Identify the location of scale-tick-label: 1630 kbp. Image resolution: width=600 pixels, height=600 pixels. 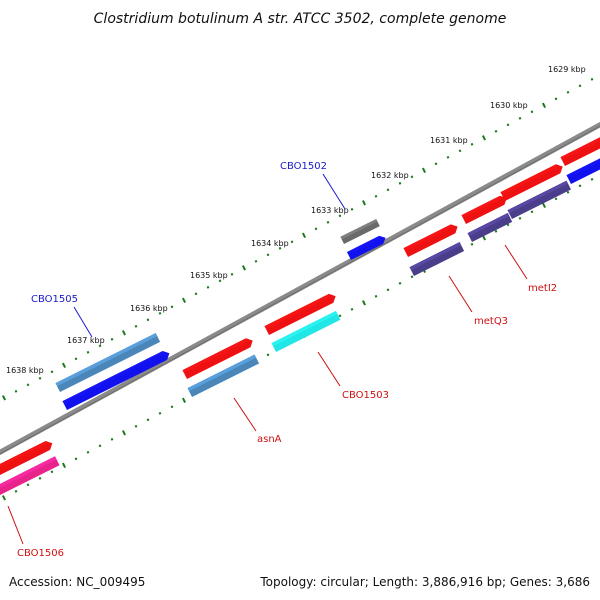
(509, 105).